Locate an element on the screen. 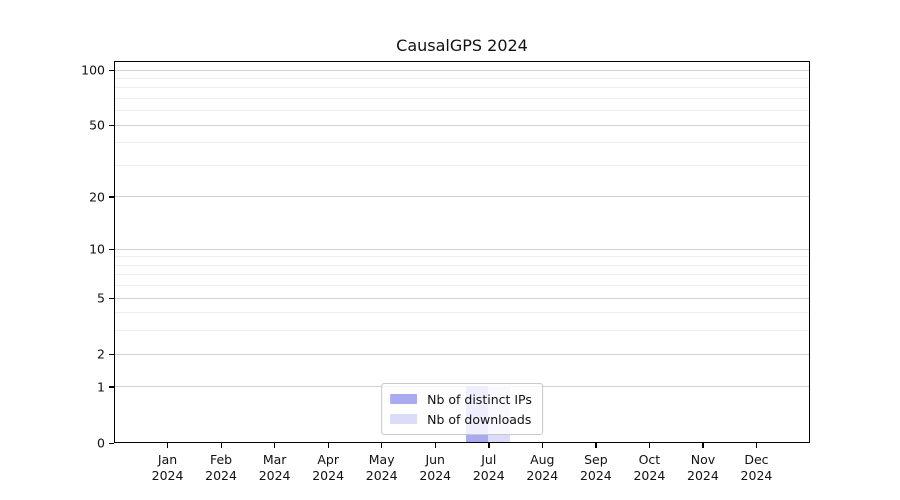  legend: Nb of distinct IPs Nb of downloads is located at coordinates (462, 409).